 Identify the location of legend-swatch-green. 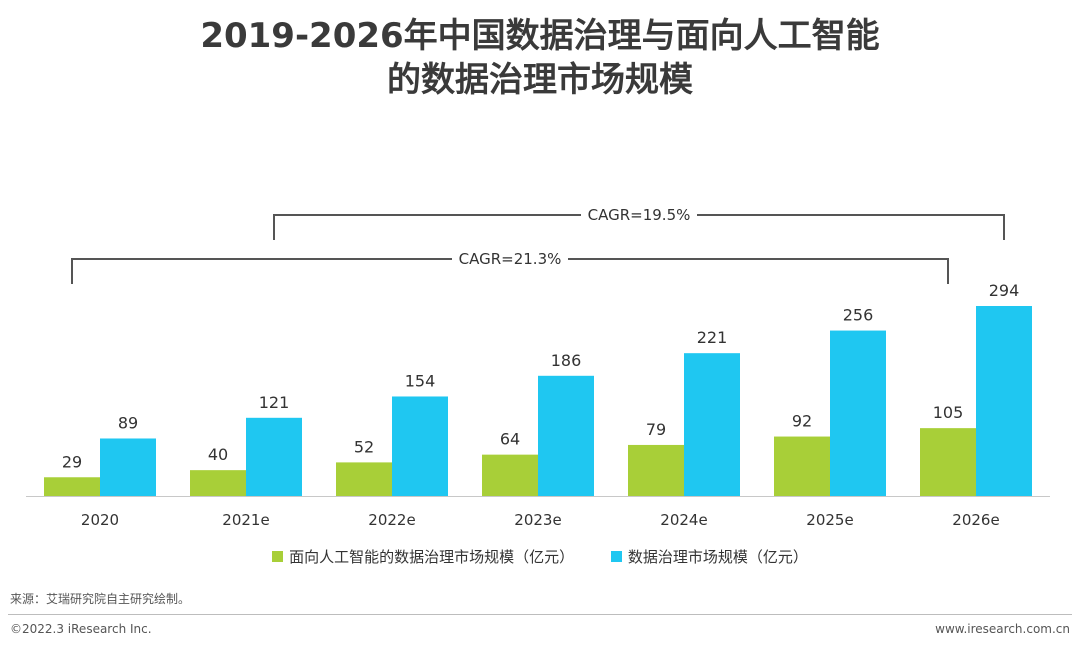
(278, 556).